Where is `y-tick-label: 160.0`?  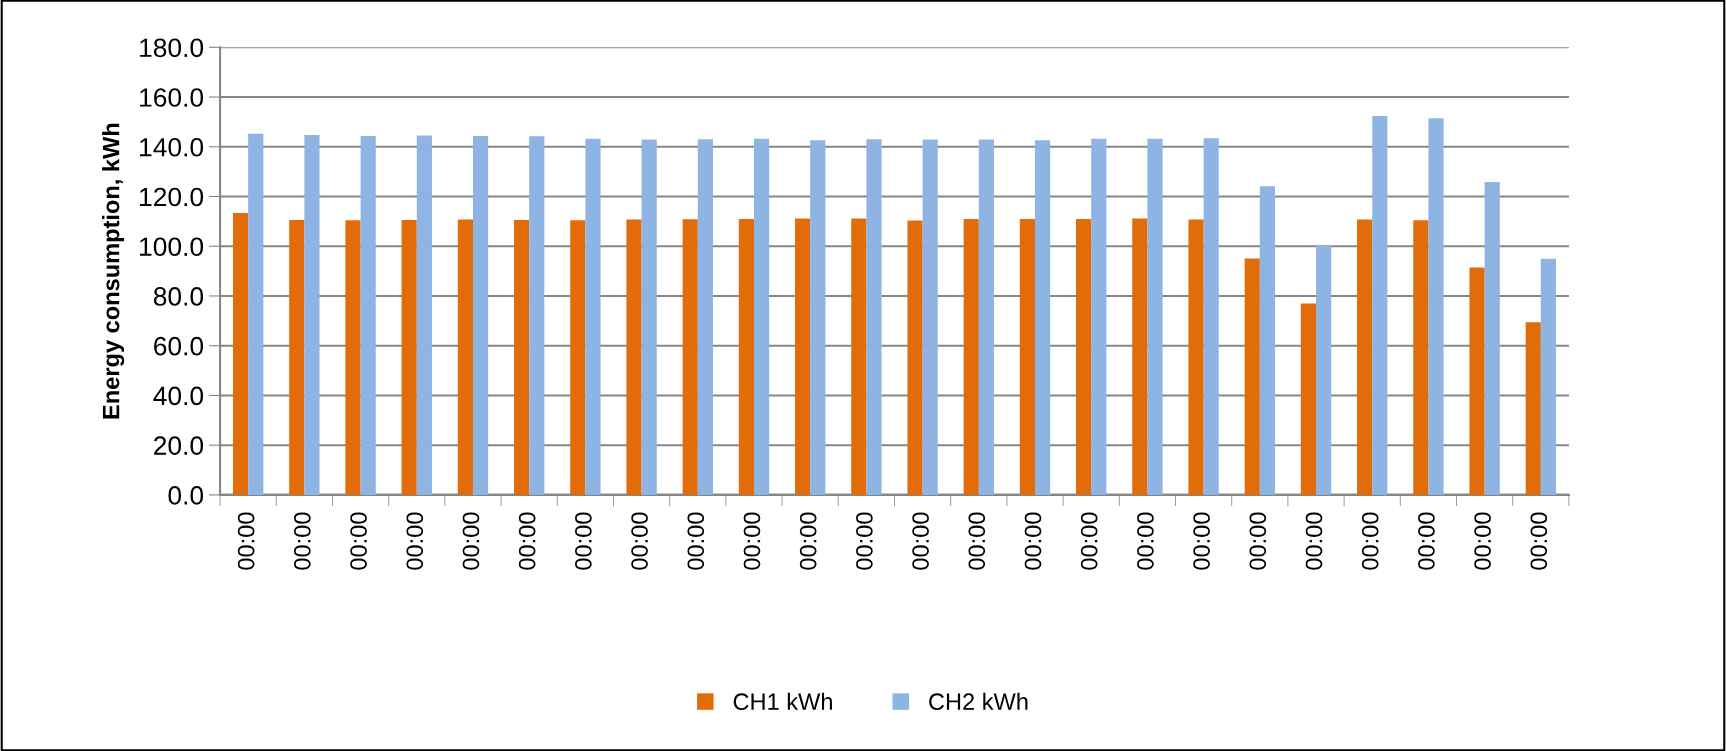 y-tick-label: 160.0 is located at coordinates (172, 97).